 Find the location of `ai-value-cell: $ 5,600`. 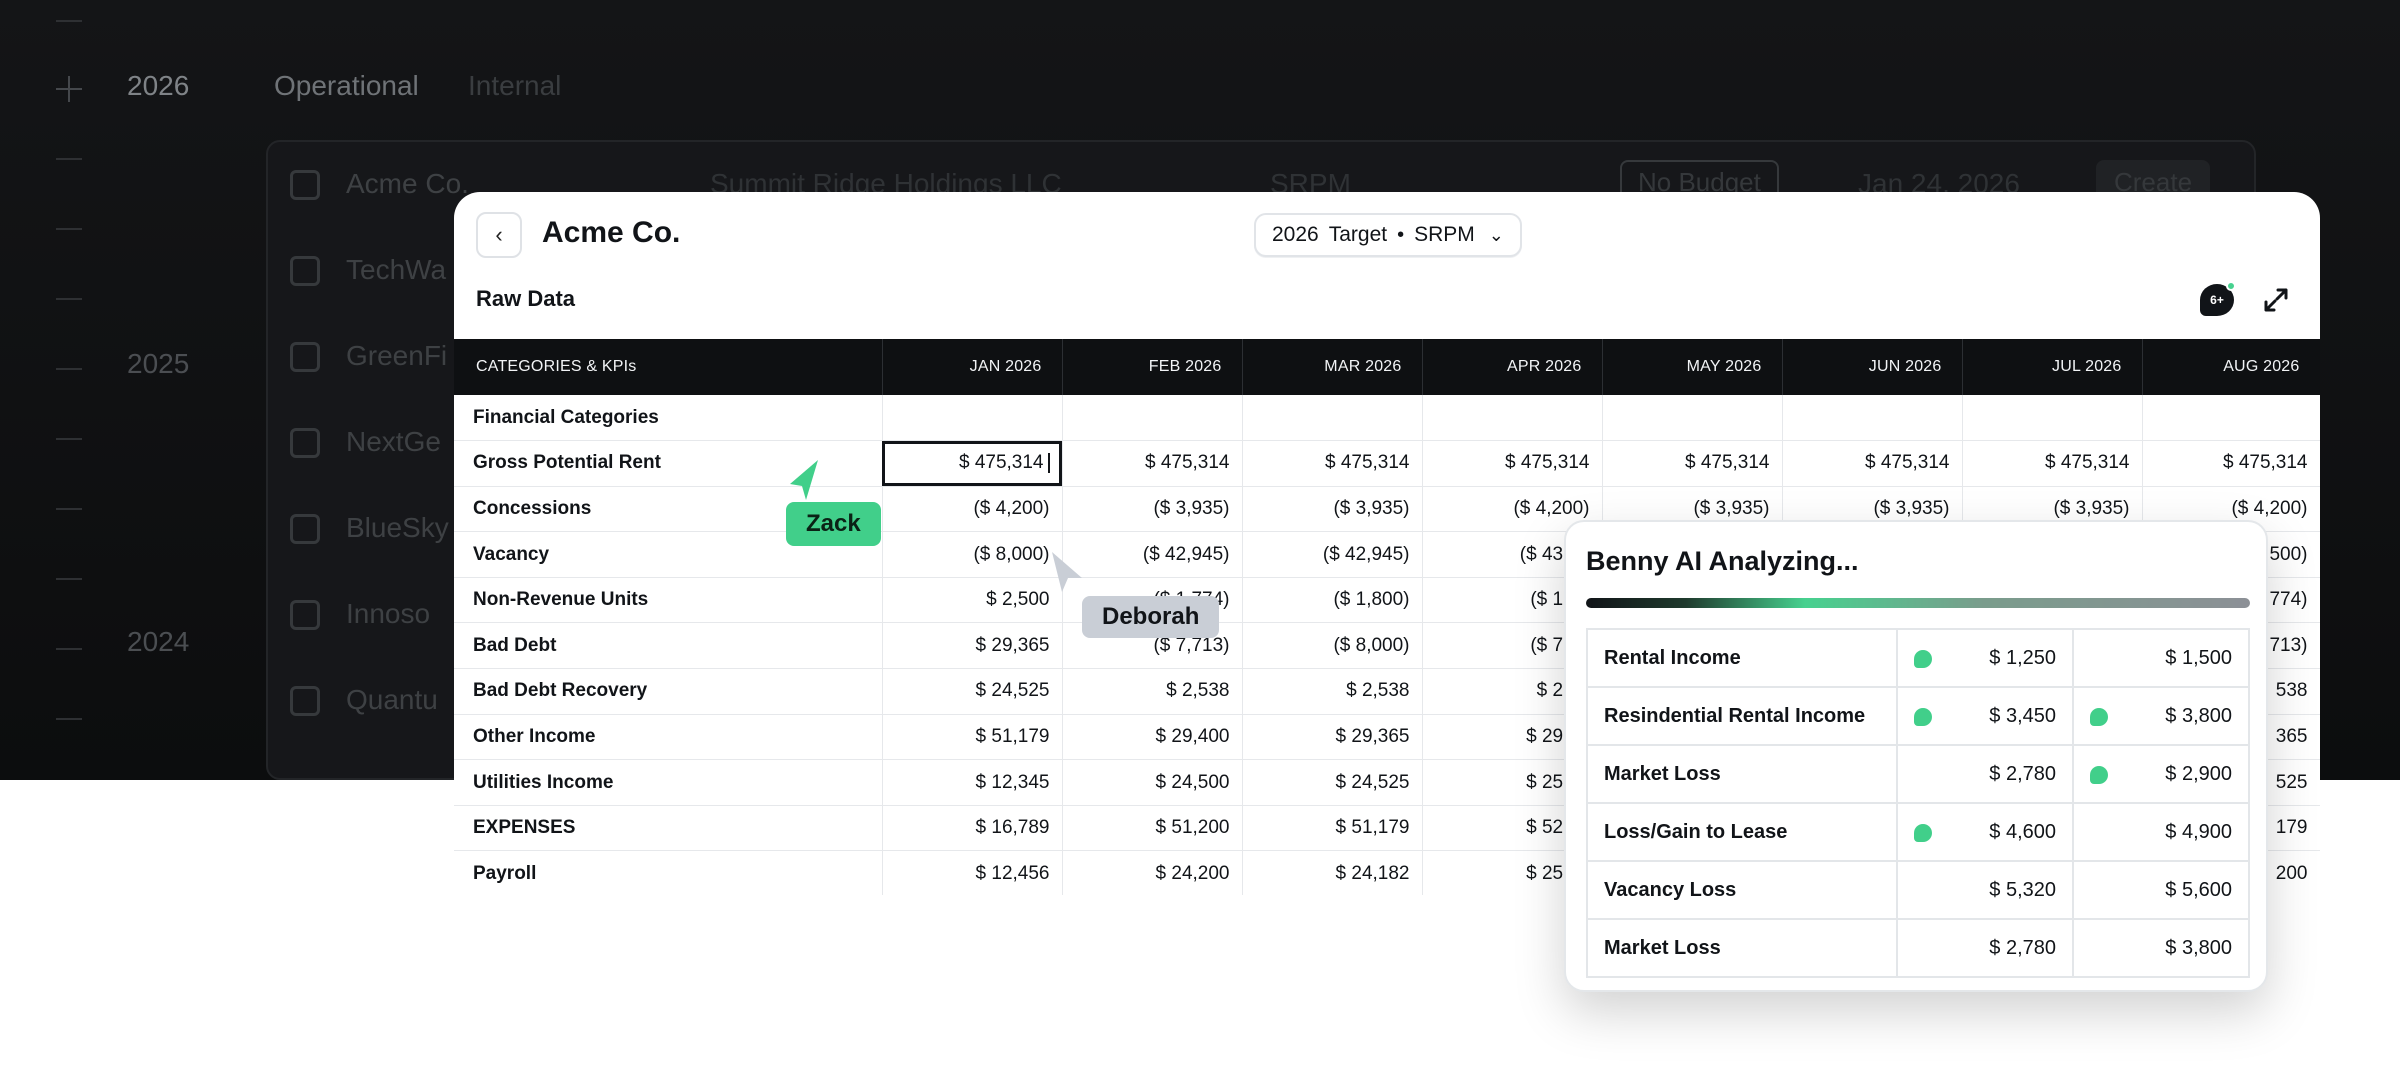

ai-value-cell: $ 5,600 is located at coordinates (2161, 890).